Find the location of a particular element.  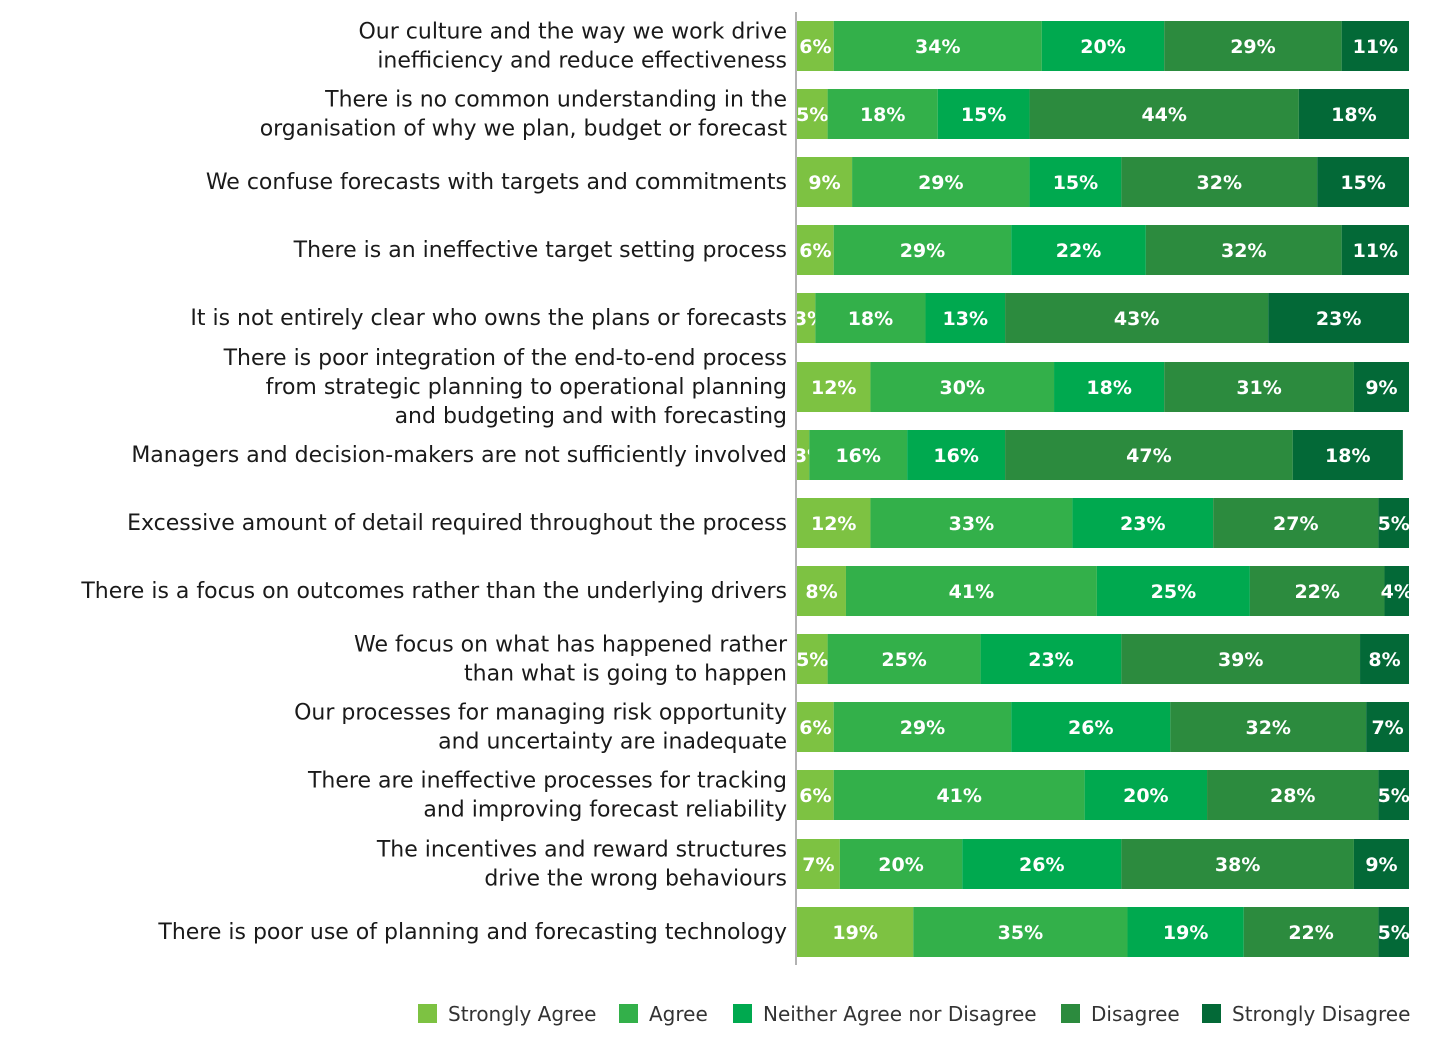

data-label: 41% is located at coordinates (971, 592).